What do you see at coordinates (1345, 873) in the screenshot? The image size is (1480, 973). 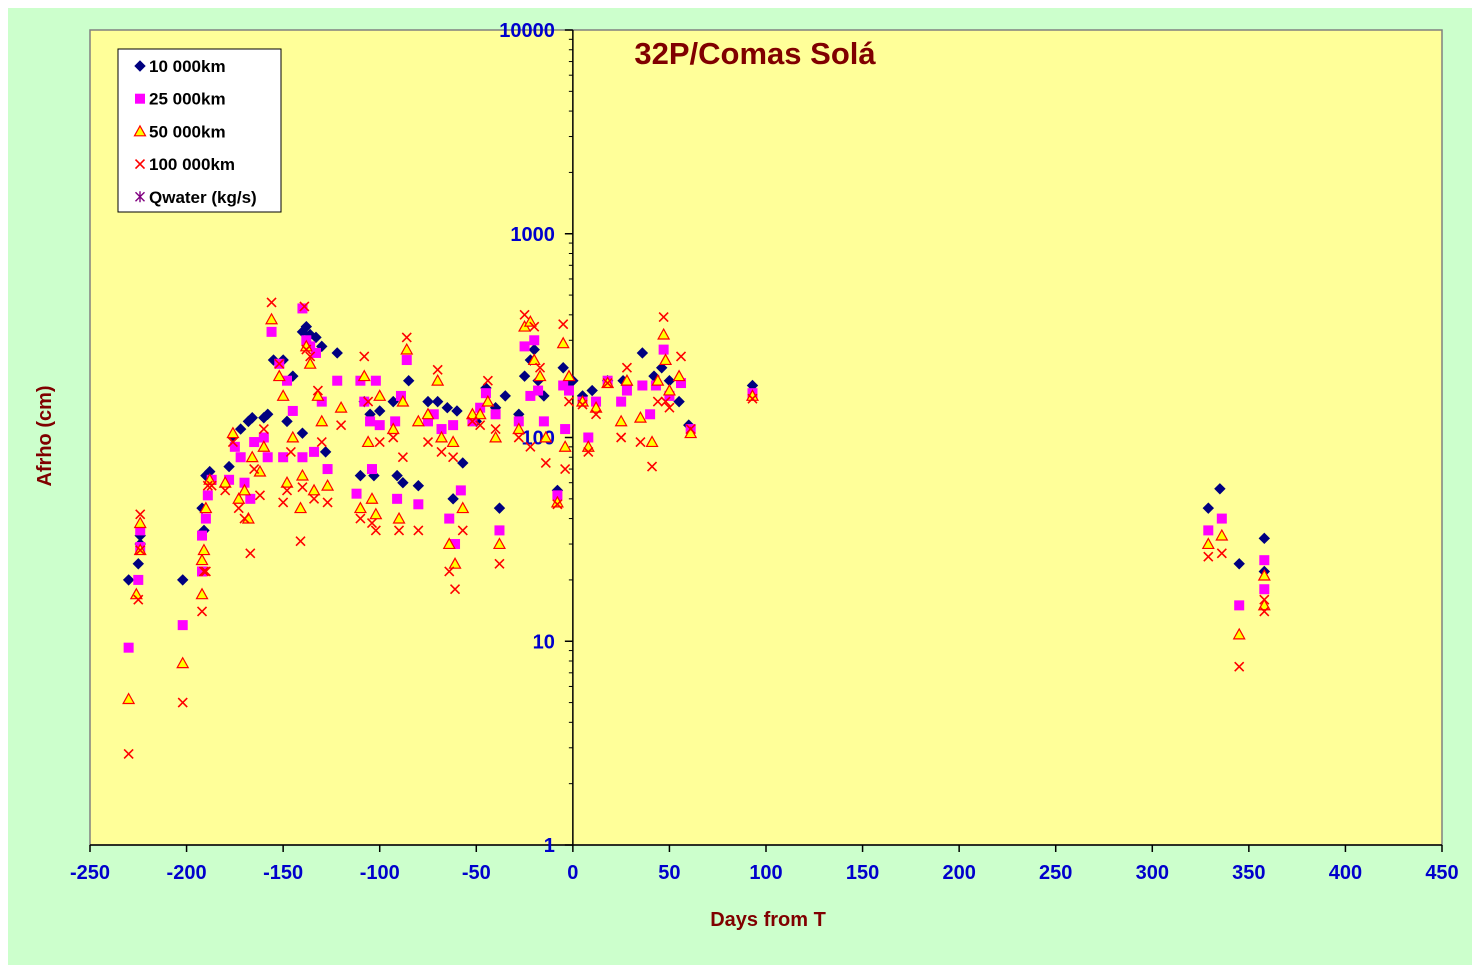 I see `x-tick-label: 400` at bounding box center [1345, 873].